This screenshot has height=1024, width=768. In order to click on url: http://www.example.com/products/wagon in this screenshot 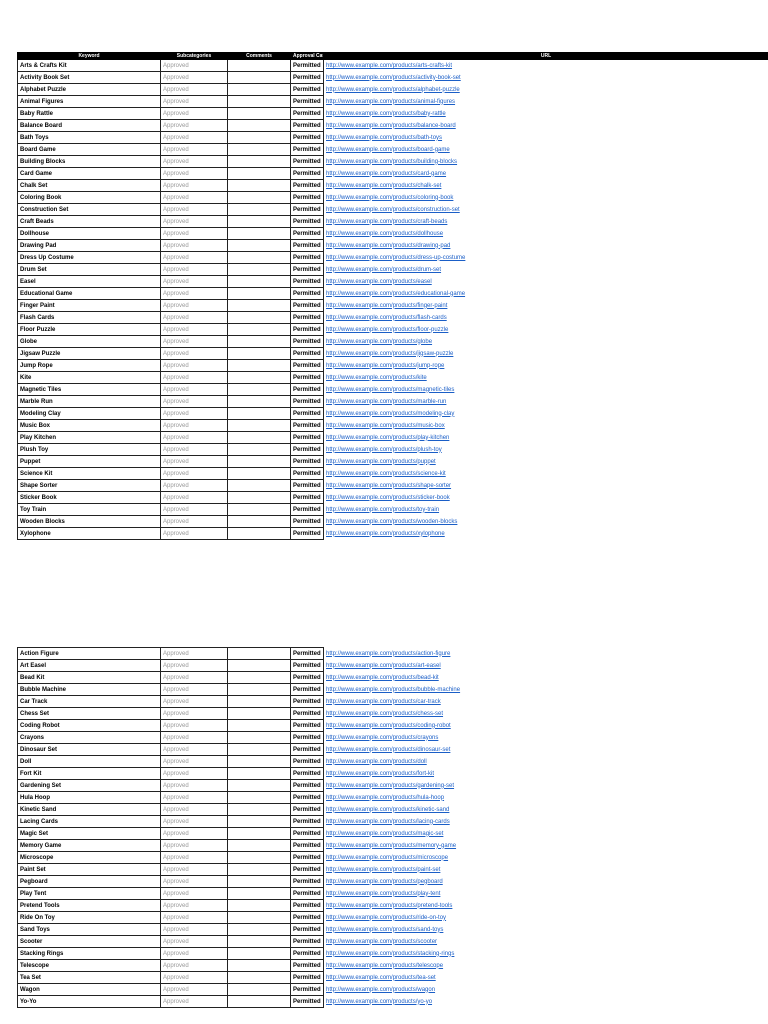, I will do `click(381, 989)`.